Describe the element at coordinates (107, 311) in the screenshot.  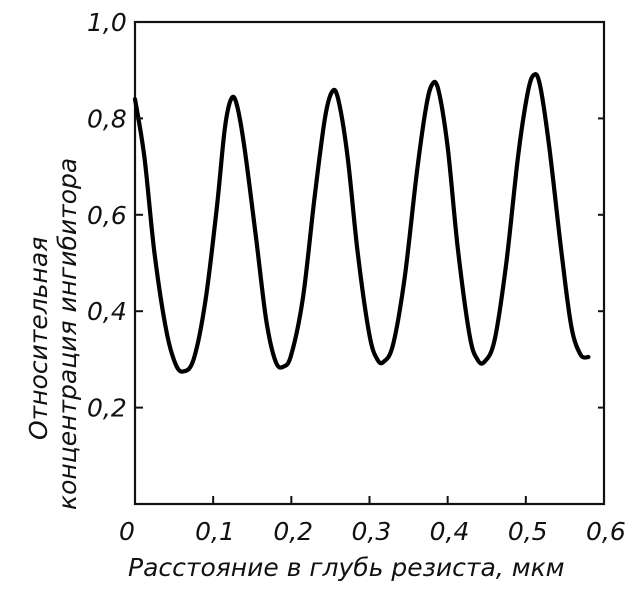
I see `y-tick-label: 0,4` at that location.